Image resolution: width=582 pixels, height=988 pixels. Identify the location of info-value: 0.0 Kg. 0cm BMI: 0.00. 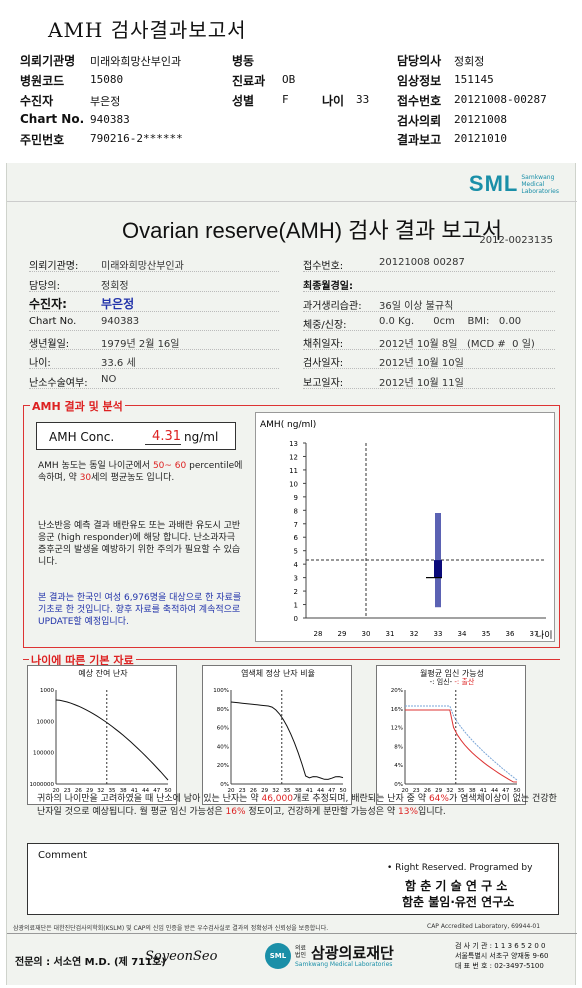
(450, 321).